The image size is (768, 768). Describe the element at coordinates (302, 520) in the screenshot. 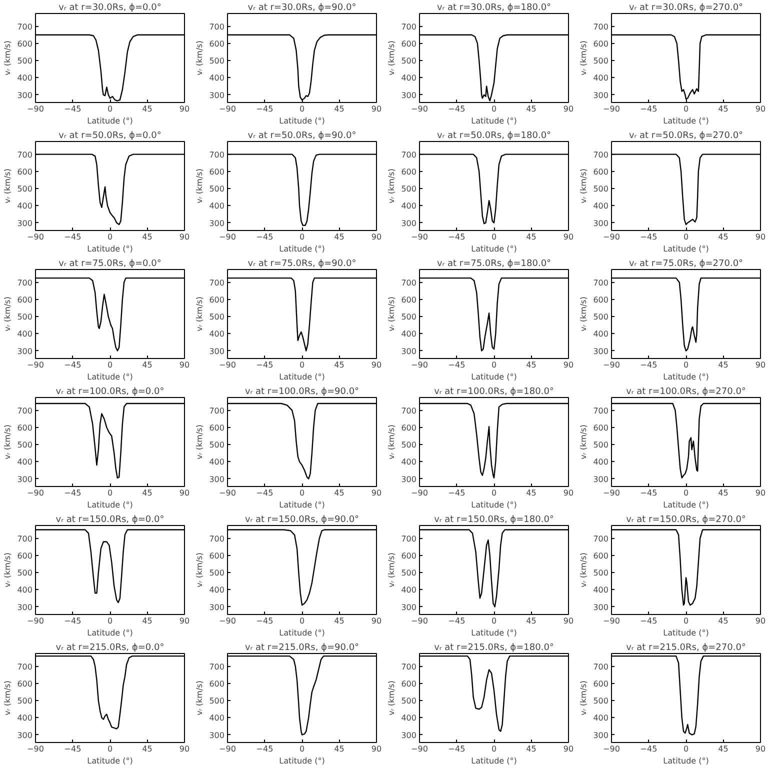

I see `chart-title: vᵣ at r=150.0Rs, ϕ=90.0°` at that location.